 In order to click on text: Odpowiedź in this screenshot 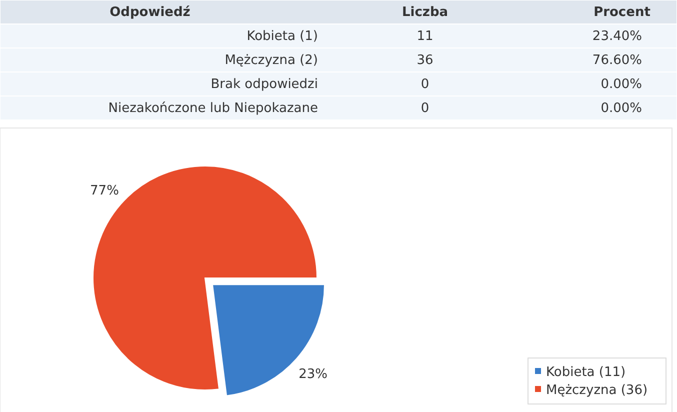, I will do `click(150, 12)`.